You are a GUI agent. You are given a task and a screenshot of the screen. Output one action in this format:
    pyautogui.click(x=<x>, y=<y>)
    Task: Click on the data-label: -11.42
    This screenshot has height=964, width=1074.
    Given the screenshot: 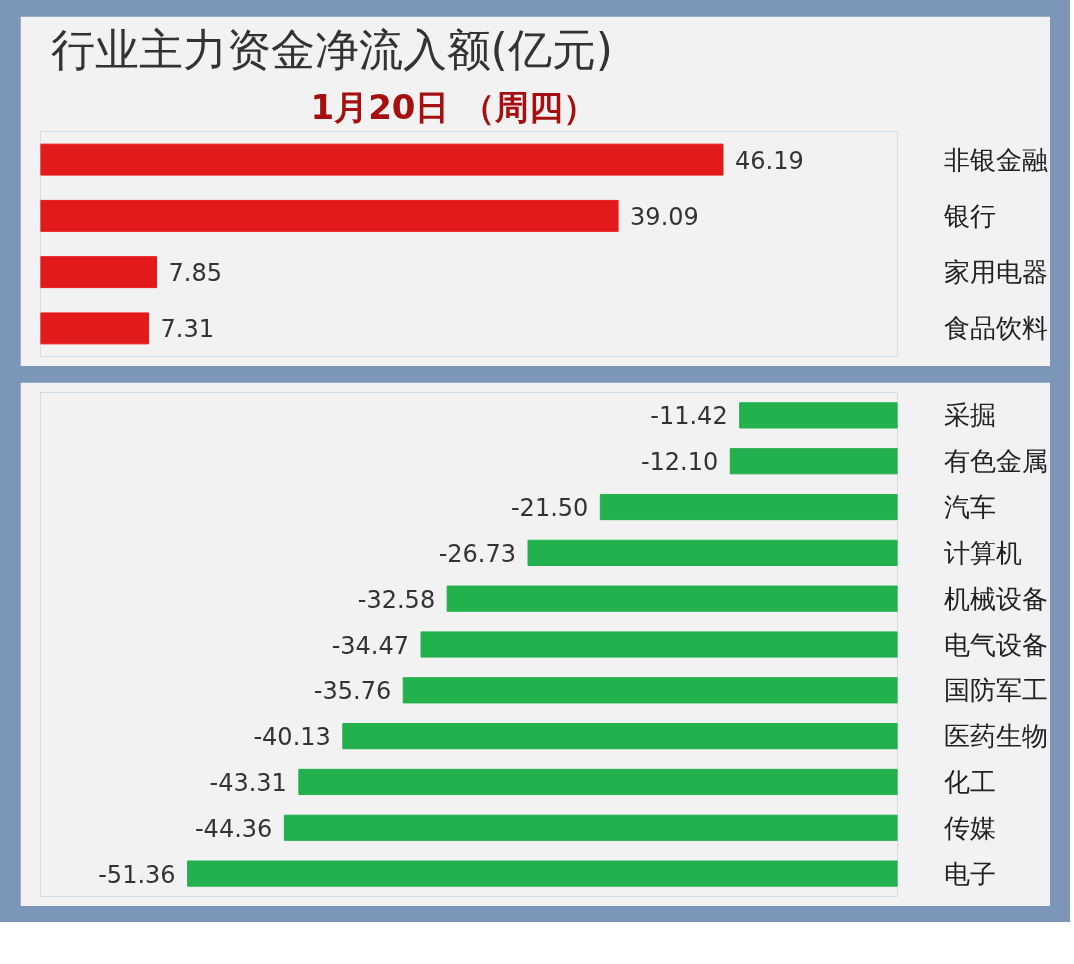 What is the action you would take?
    pyautogui.click(x=689, y=416)
    